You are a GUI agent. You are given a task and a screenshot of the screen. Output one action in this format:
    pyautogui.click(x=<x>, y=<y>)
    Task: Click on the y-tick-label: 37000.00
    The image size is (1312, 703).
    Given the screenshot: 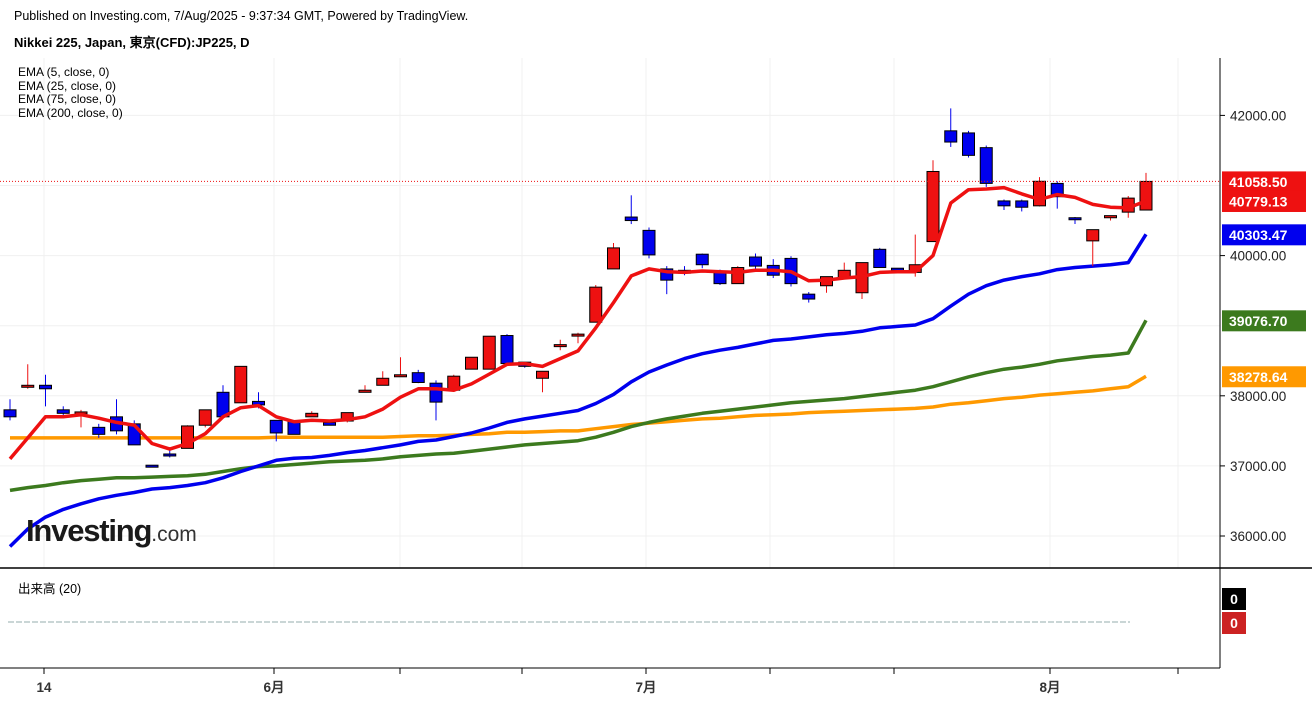 What is the action you would take?
    pyautogui.click(x=1258, y=466)
    